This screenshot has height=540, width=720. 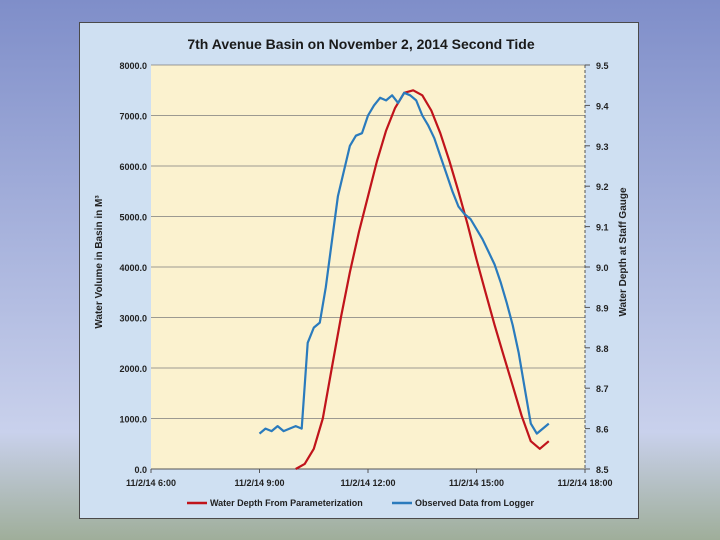 What do you see at coordinates (602, 349) in the screenshot?
I see `y2-tick-label: 8.8` at bounding box center [602, 349].